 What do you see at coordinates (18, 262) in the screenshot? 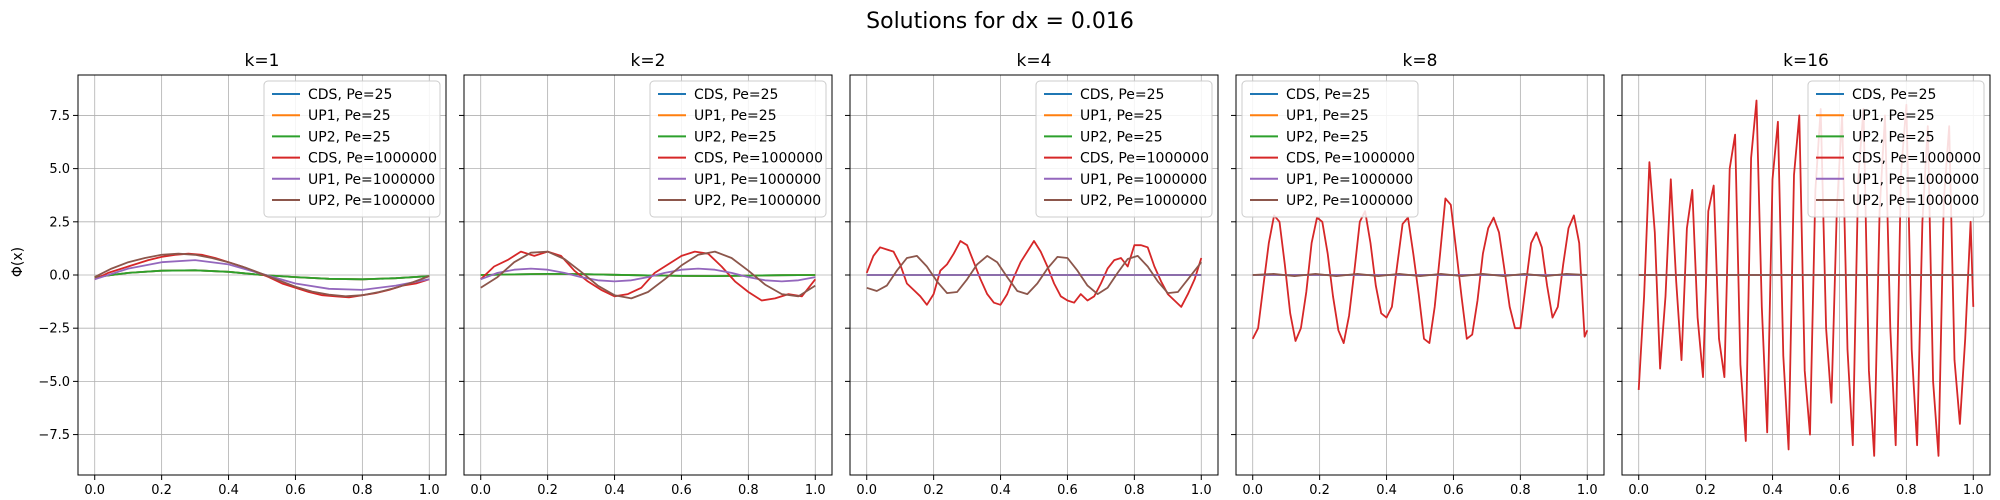
I see `y-axis-label: Φ(x)` at bounding box center [18, 262].